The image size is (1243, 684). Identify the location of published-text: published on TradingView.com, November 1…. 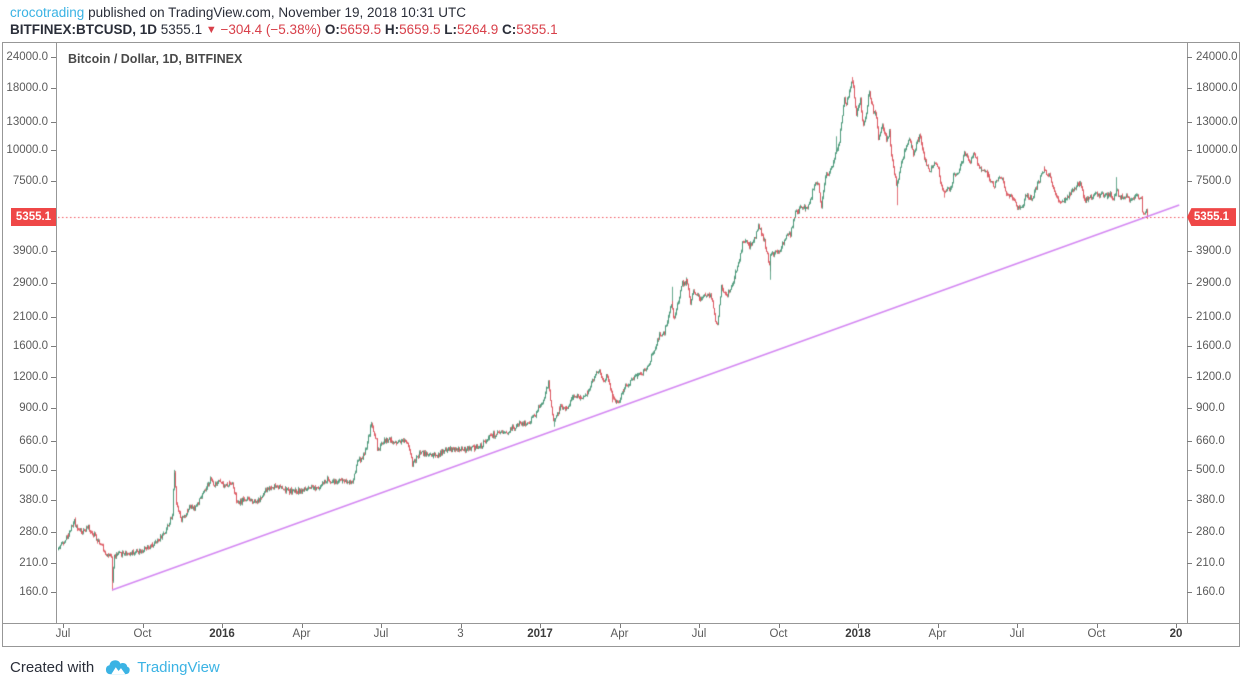
(277, 12).